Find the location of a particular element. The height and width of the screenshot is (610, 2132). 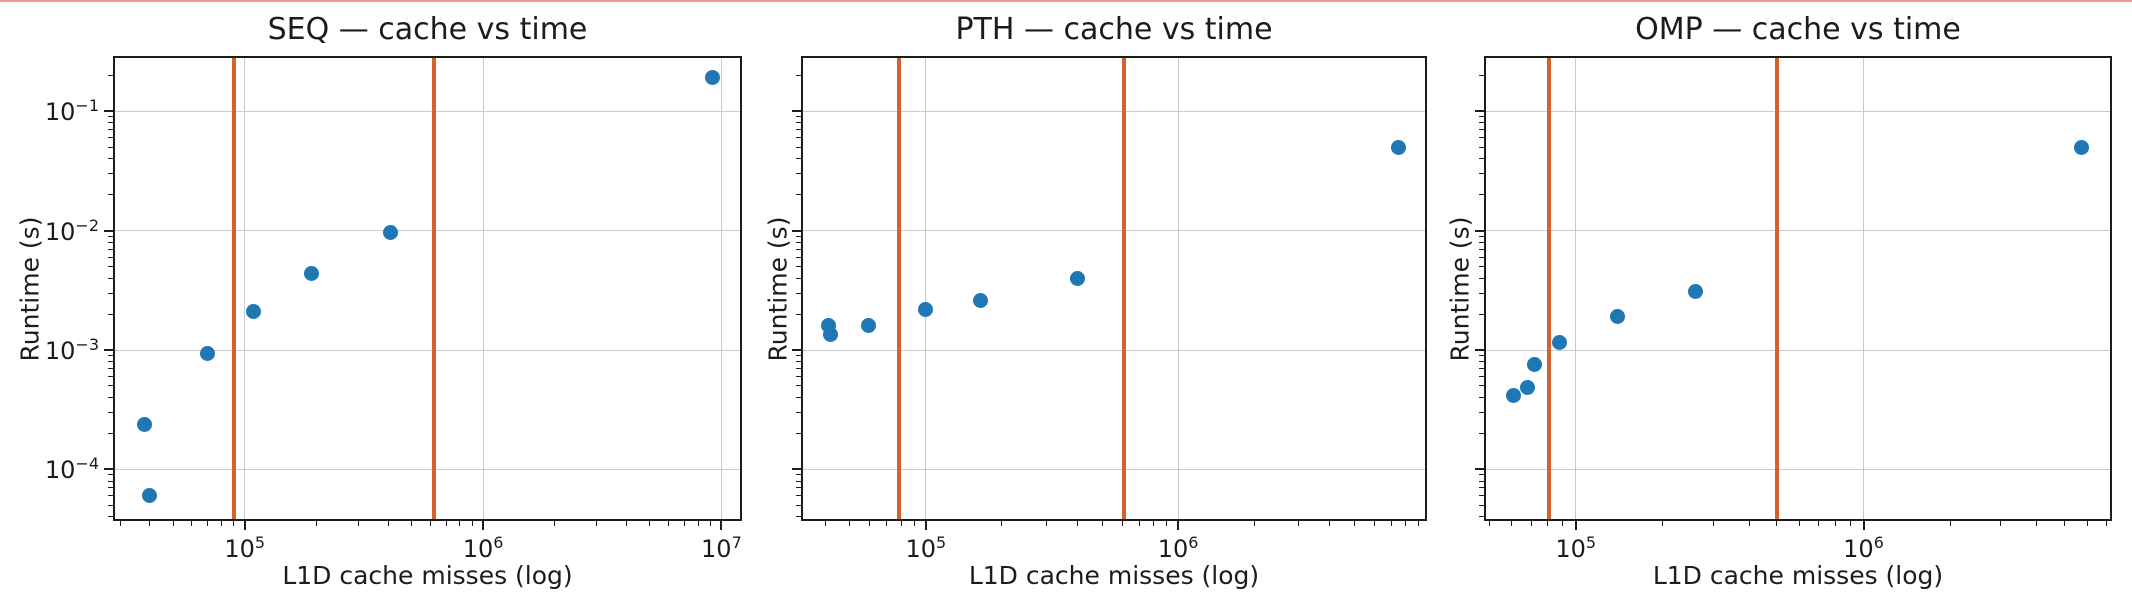

seq-plot-title: SEQ — cache vs time is located at coordinates (427, 29).